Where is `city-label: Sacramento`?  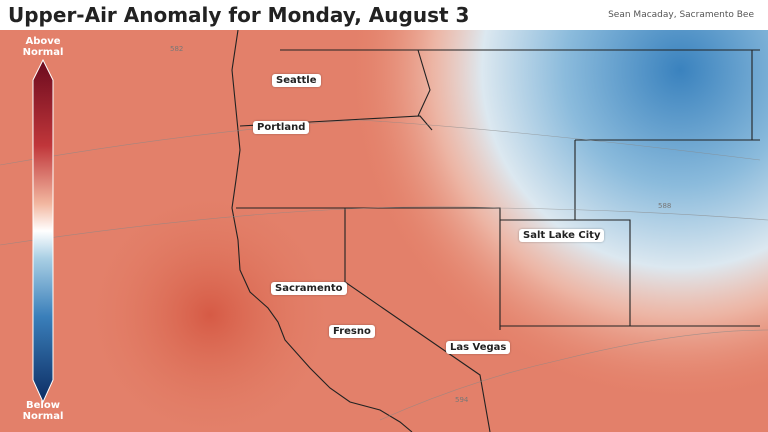 city-label: Sacramento is located at coordinates (309, 288).